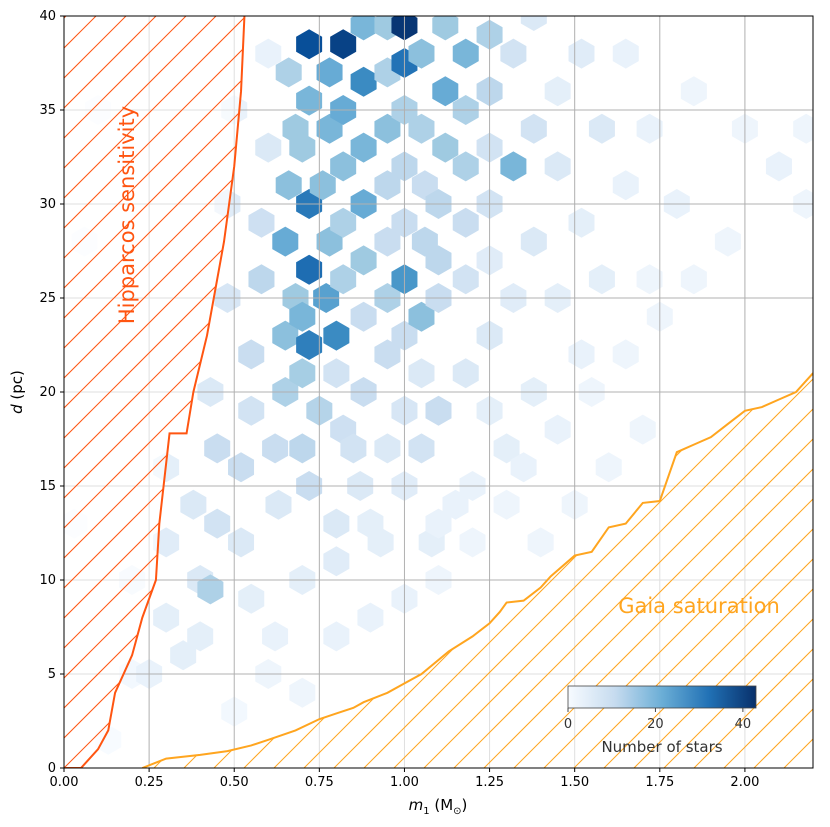 Image resolution: width=830 pixels, height=827 pixels. I want to click on x-tick-label: 0.25, so click(149, 782).